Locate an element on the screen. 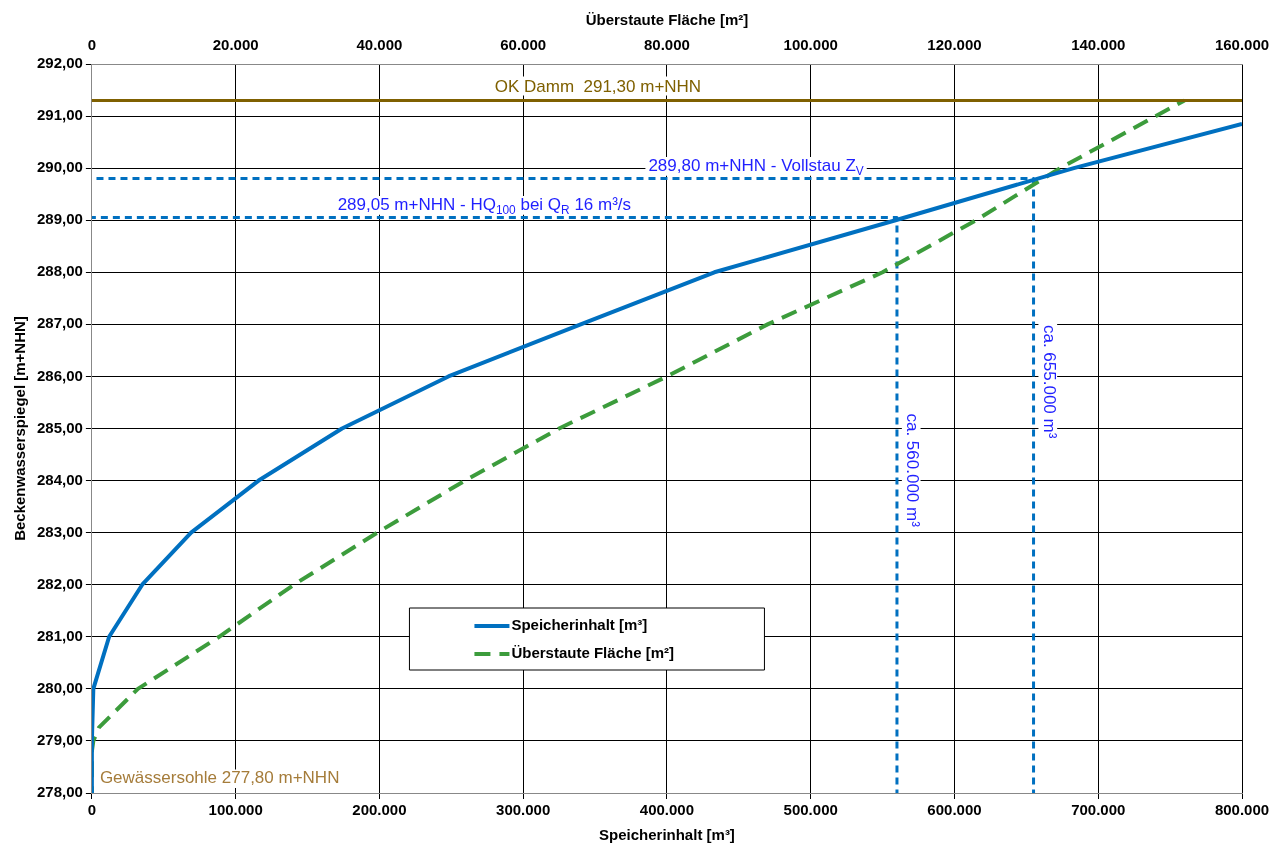  y-tick-label: 288,00 is located at coordinates (59, 271).